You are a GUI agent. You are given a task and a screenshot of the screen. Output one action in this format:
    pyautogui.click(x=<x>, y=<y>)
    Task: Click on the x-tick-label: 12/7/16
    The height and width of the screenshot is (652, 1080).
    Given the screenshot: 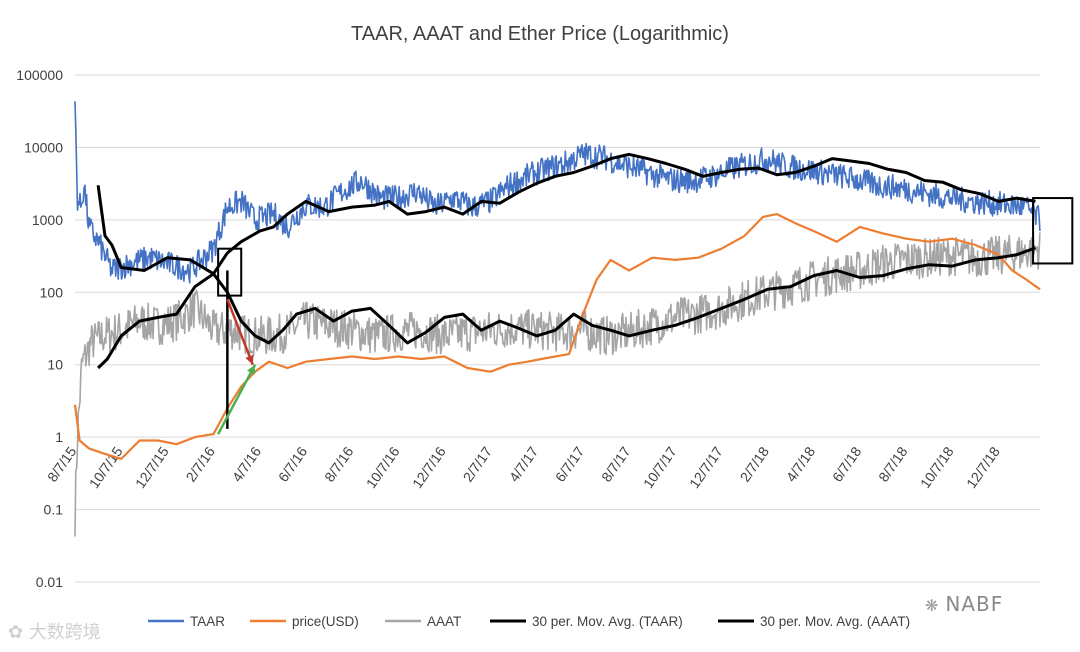 What is the action you would take?
    pyautogui.click(x=429, y=468)
    